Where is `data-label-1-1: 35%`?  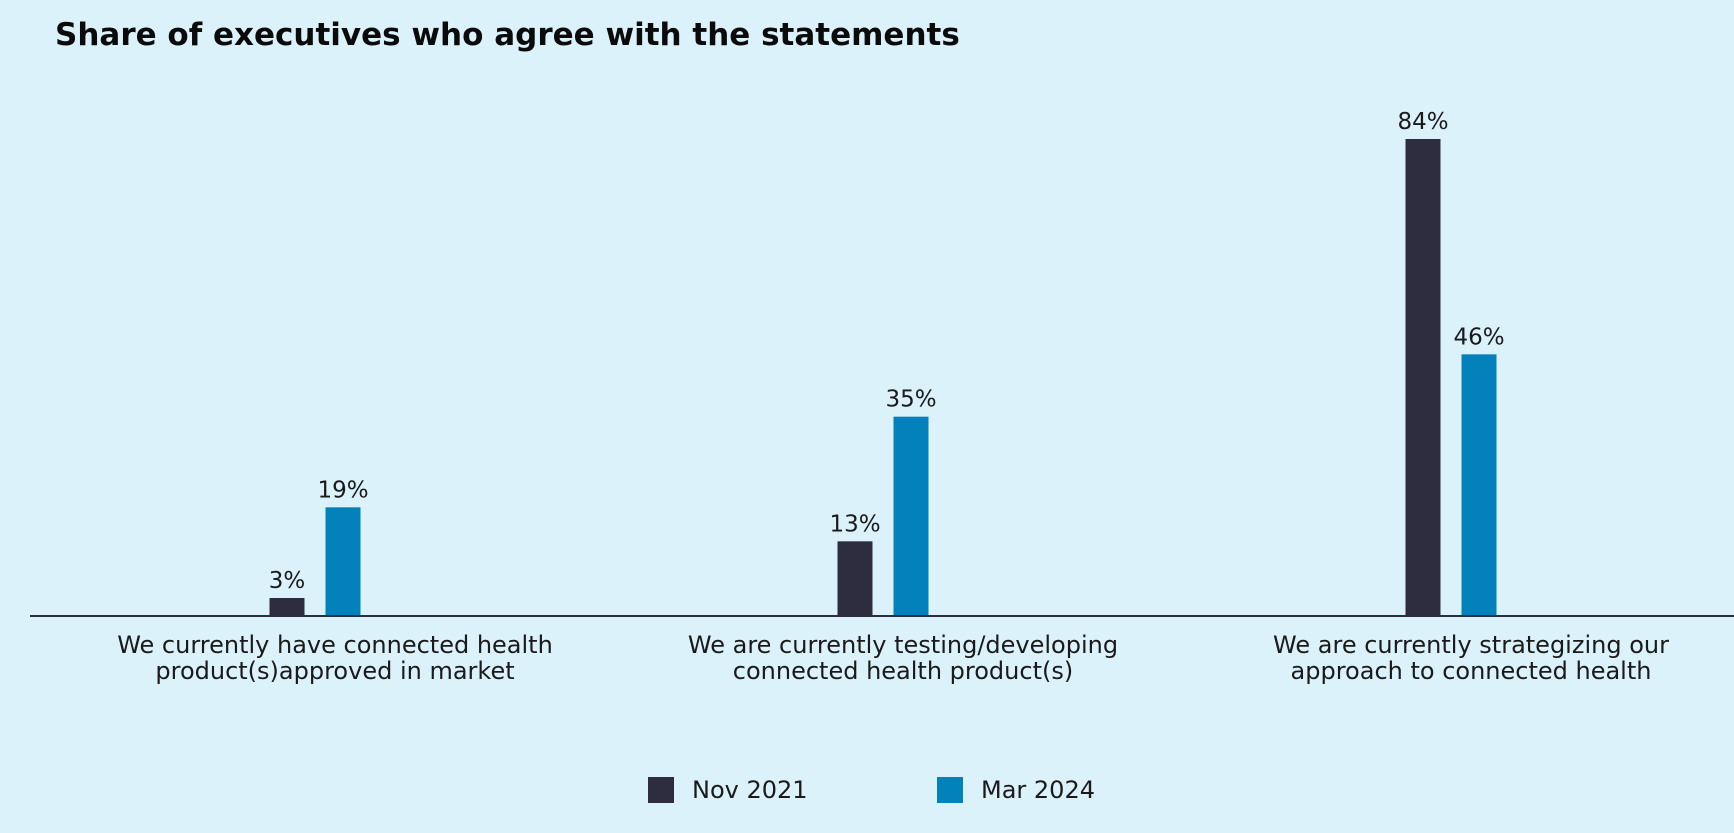 data-label-1-1: 35% is located at coordinates (910, 400).